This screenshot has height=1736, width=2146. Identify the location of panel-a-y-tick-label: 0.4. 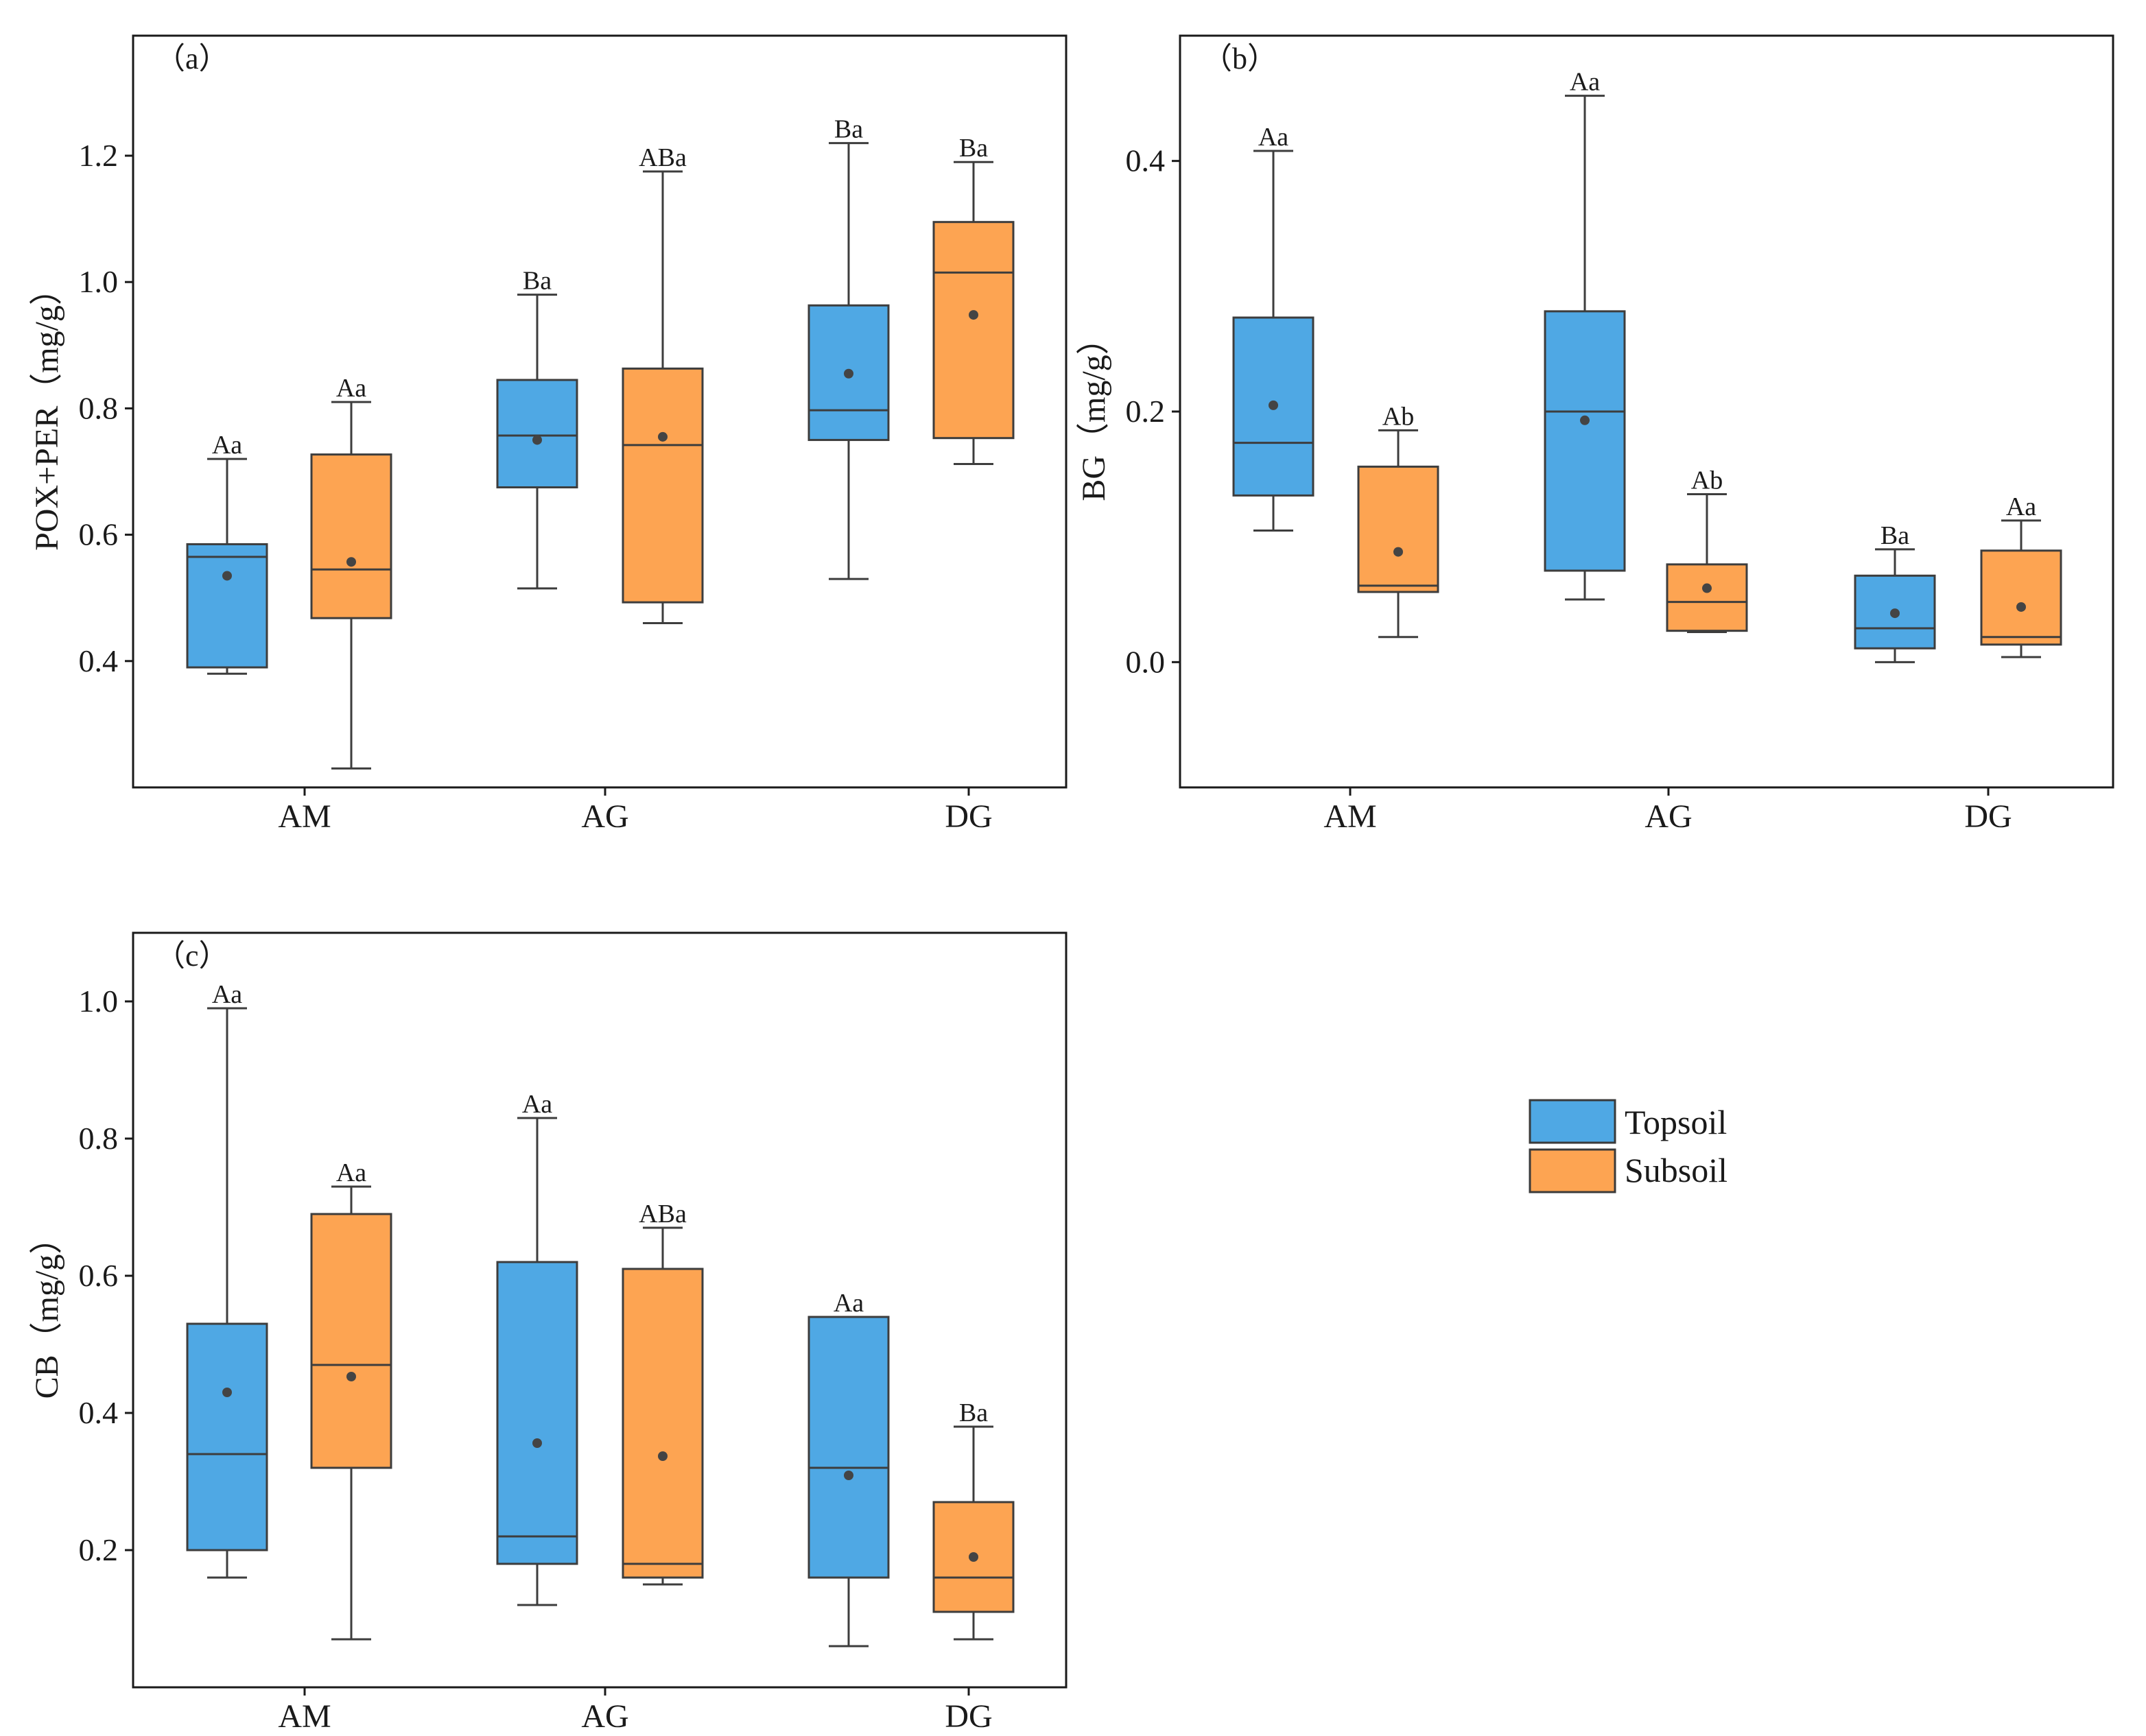
(99, 661).